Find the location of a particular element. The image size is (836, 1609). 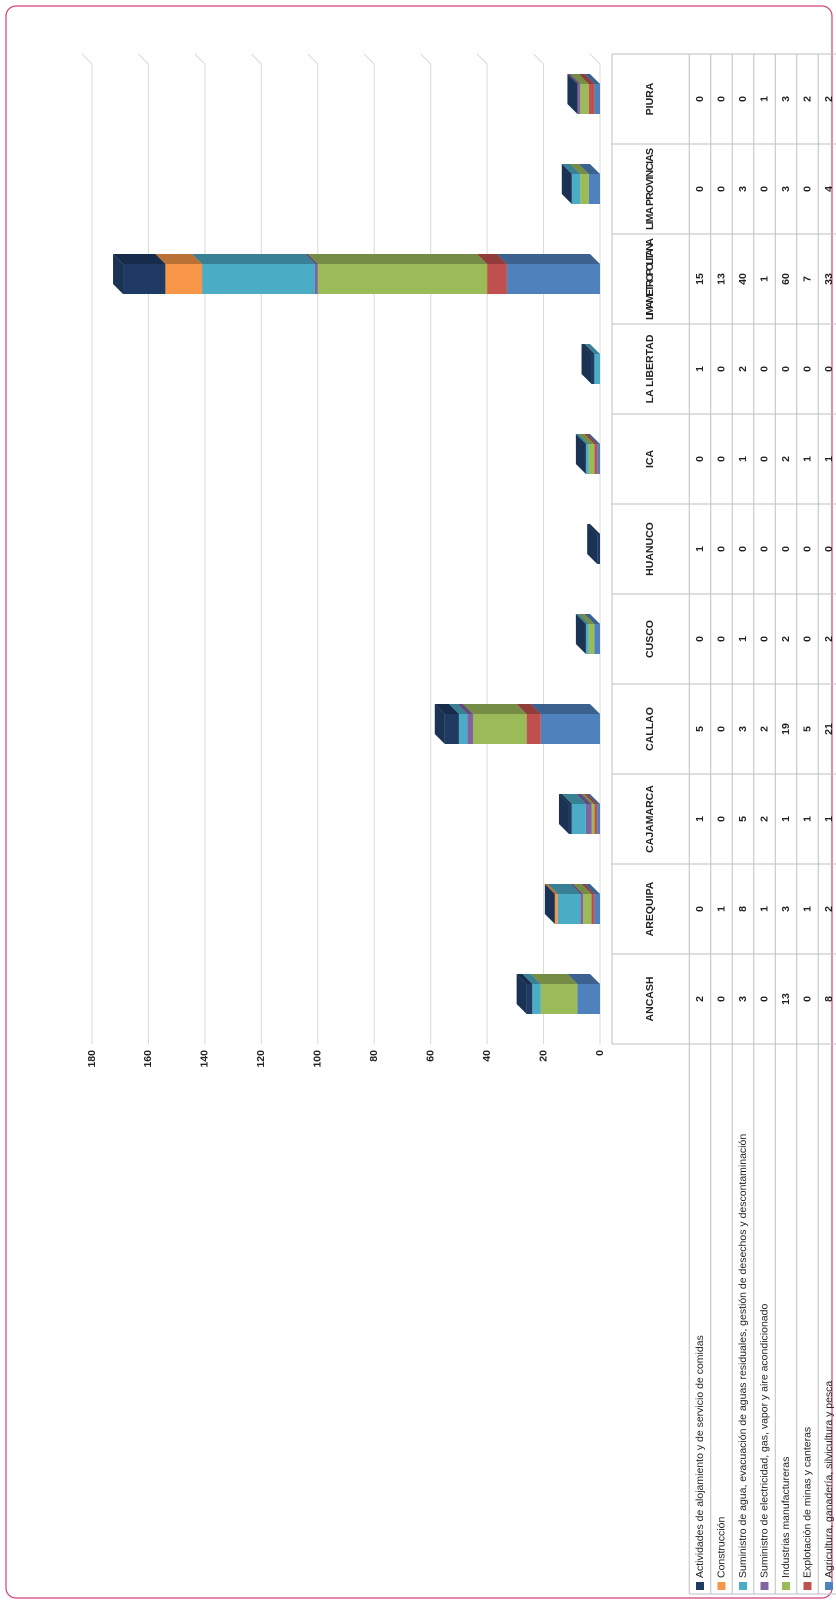

data-label: 15 is located at coordinates (700, 279).